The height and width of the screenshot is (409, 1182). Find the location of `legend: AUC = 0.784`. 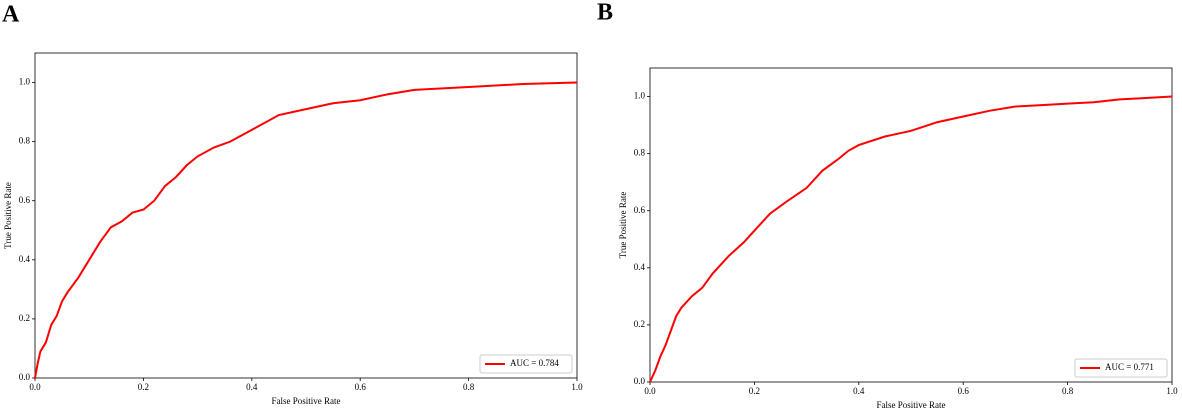

legend: AUC = 0.784 is located at coordinates (526, 364).